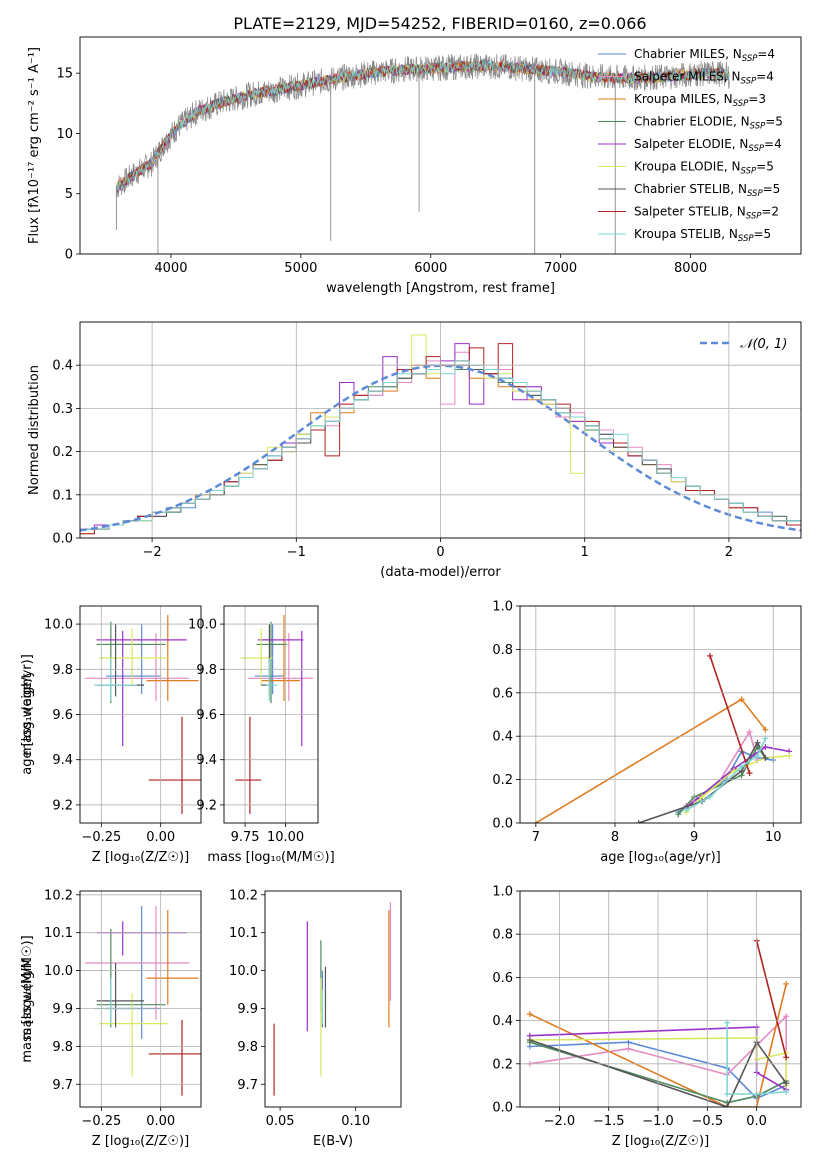 The width and height of the screenshot is (819, 1170). What do you see at coordinates (704, 55) in the screenshot?
I see `legend-label: Chabrier MILES, NSSP=4` at bounding box center [704, 55].